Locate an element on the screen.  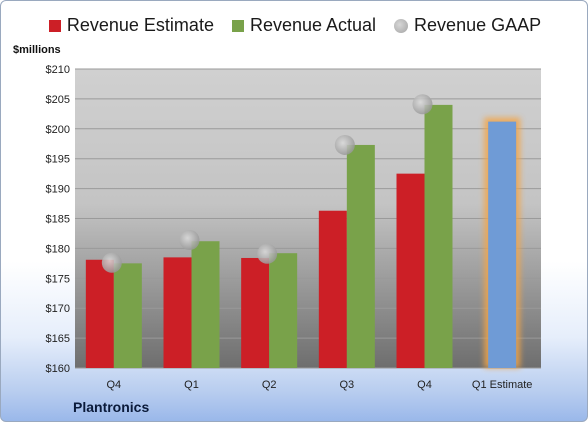
y-tick-label: $210 is located at coordinates (58, 70).